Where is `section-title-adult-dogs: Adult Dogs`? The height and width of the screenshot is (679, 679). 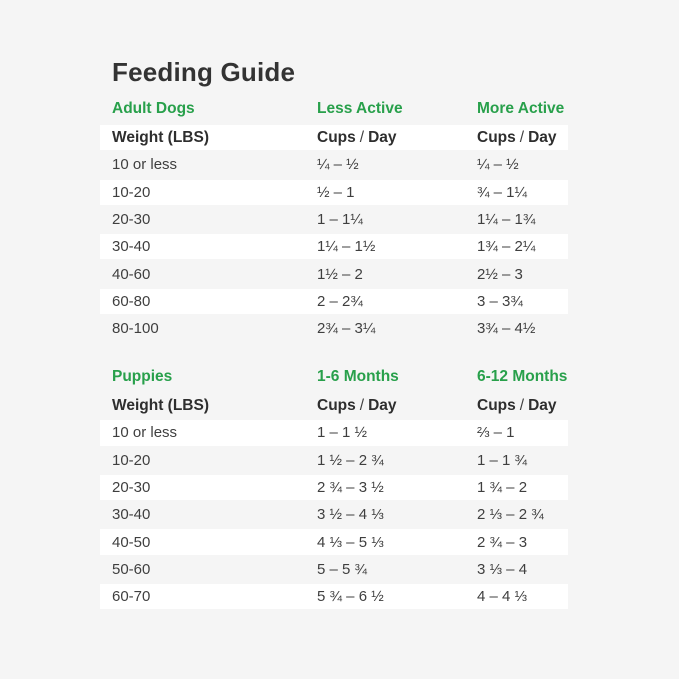
section-title-adult-dogs: Adult Dogs is located at coordinates (153, 108).